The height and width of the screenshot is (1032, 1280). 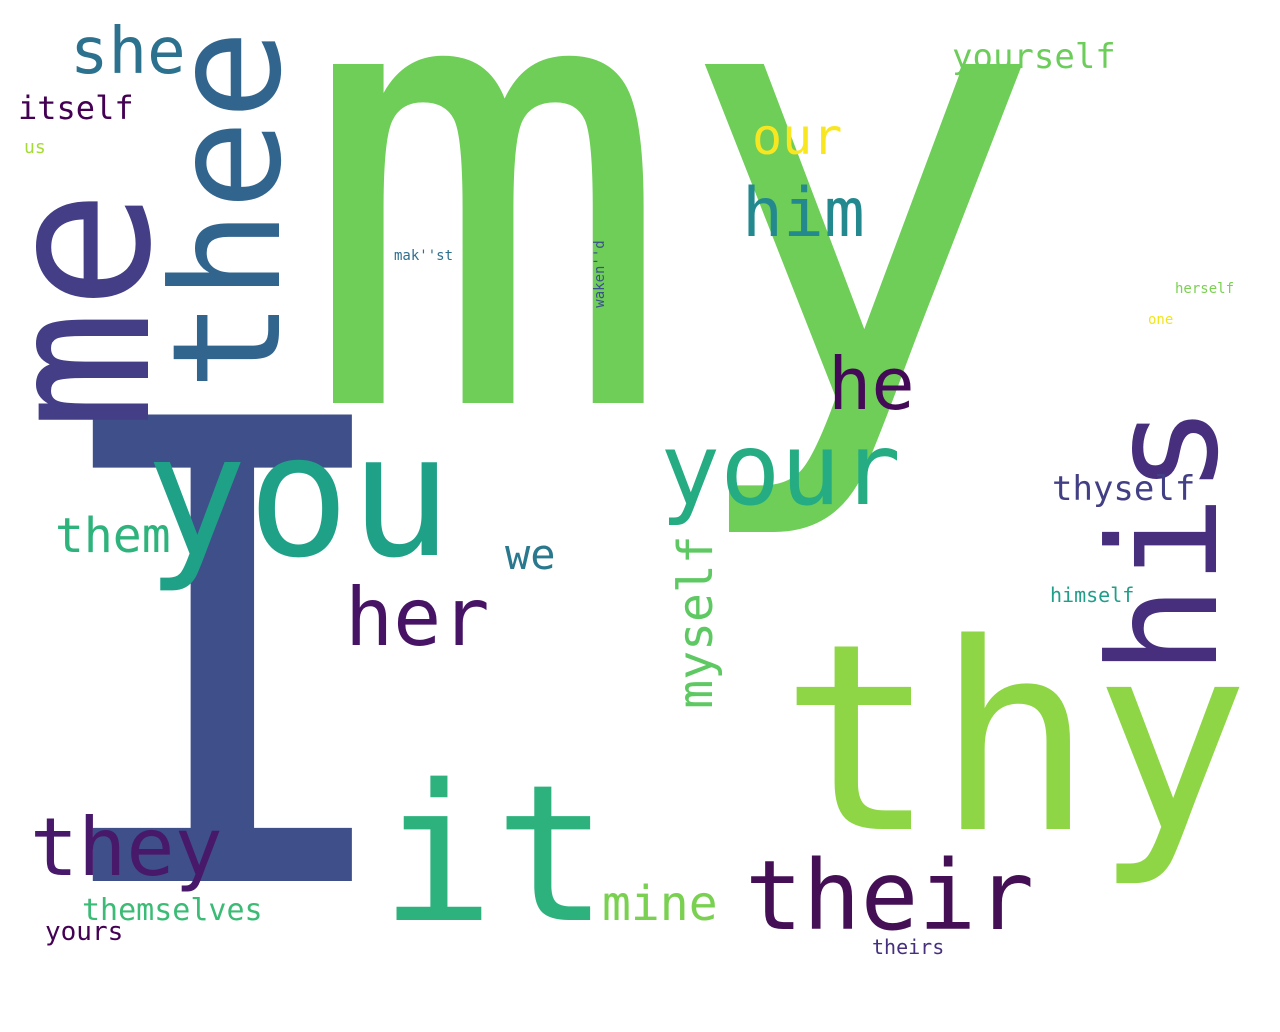 I want to click on word-he: he, so click(x=871, y=384).